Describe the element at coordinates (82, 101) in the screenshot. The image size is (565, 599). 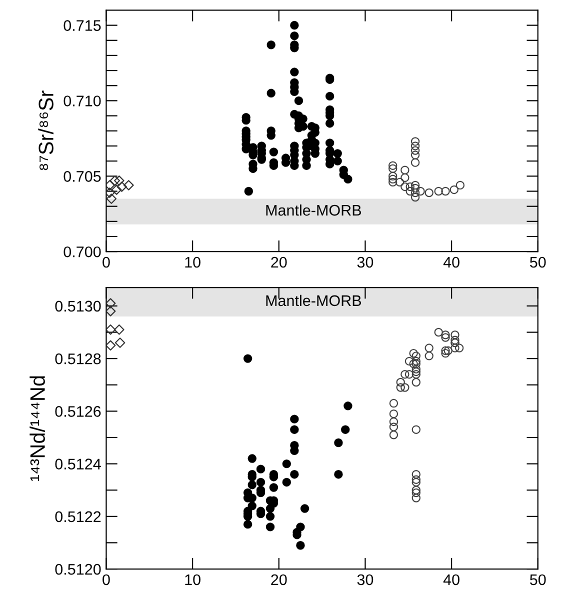
I see `y-tick-label: 0.710` at that location.